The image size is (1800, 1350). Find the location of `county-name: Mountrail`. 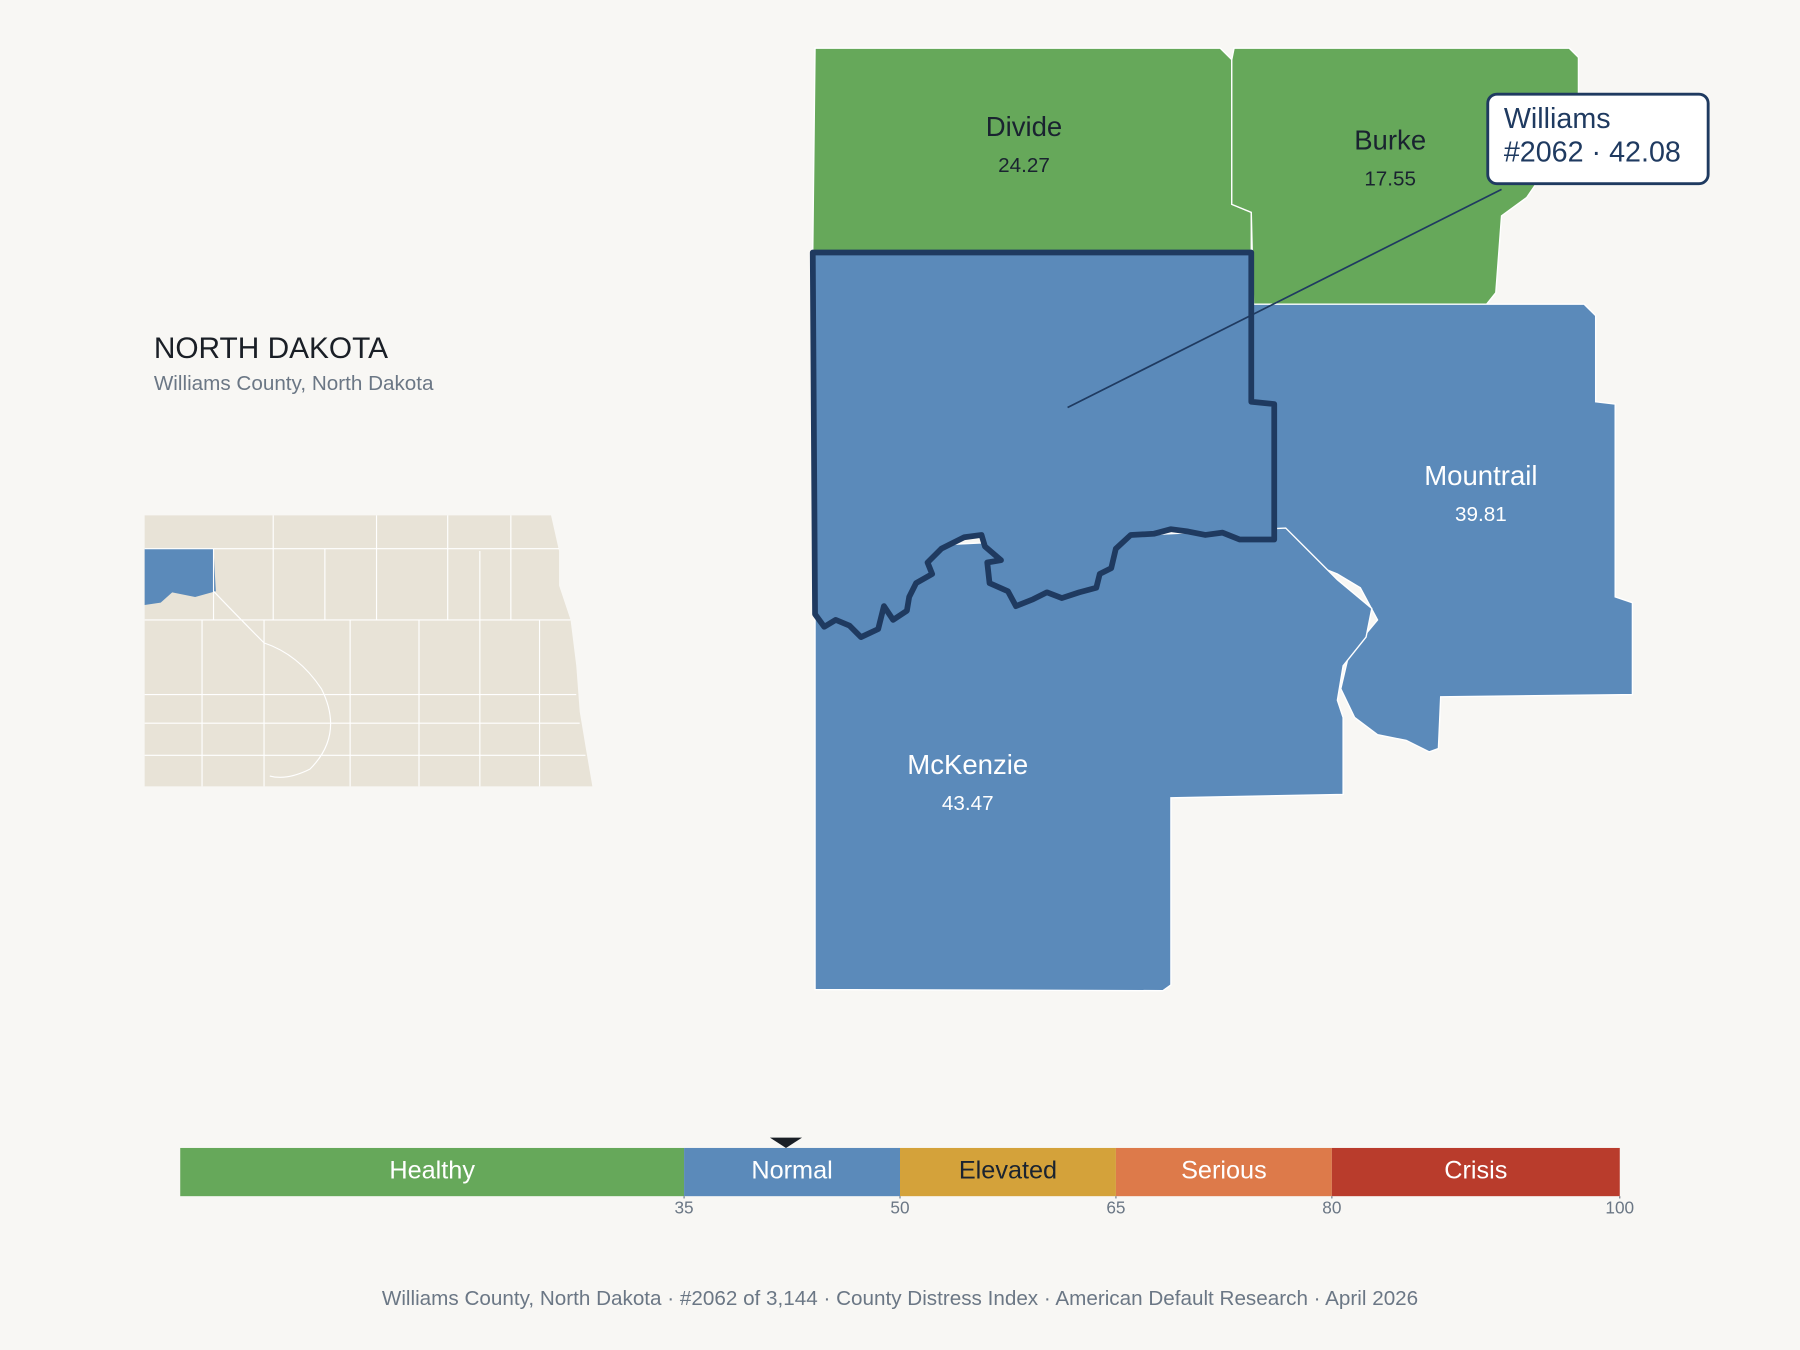

county-name: Mountrail is located at coordinates (1480, 475).